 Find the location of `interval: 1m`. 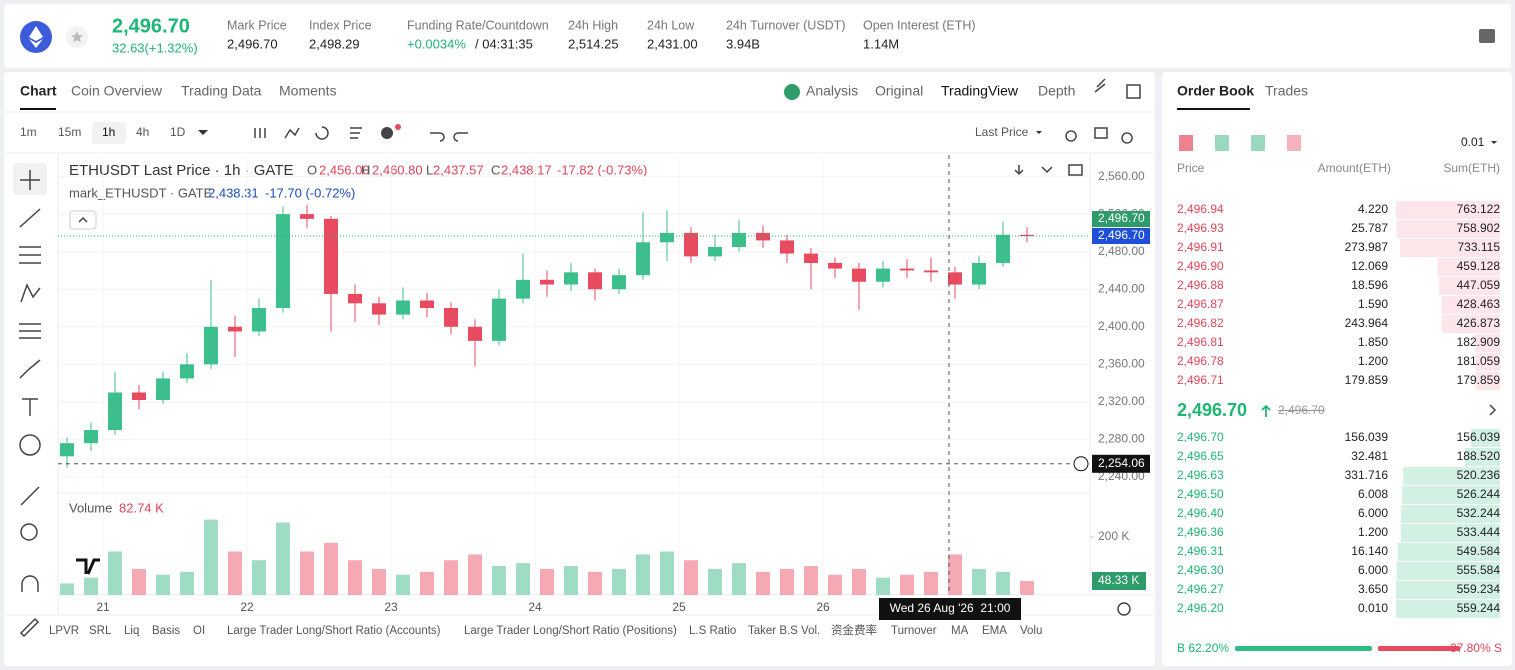

interval: 1m is located at coordinates (28, 132).